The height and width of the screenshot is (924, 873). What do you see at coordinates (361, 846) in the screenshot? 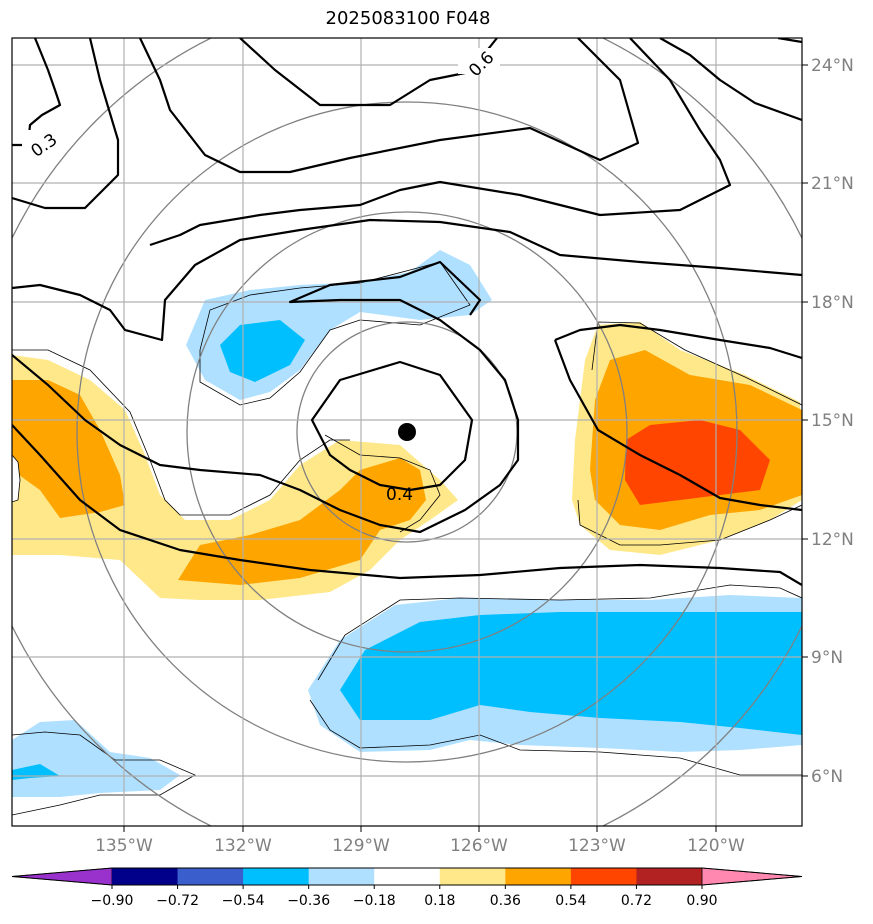
I see `lon-label-129w: 129°W` at bounding box center [361, 846].